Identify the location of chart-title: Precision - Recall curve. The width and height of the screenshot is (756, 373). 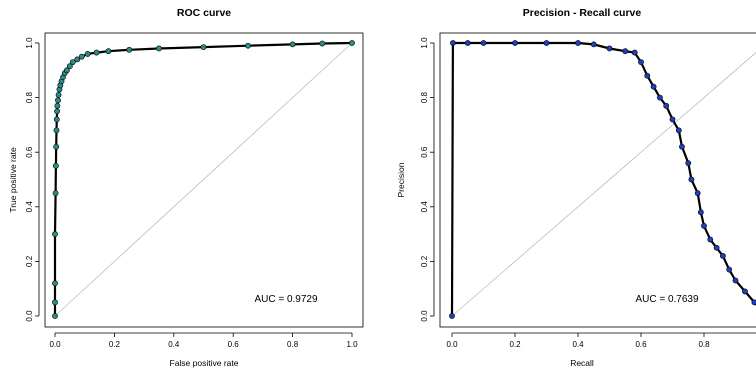
(582, 13).